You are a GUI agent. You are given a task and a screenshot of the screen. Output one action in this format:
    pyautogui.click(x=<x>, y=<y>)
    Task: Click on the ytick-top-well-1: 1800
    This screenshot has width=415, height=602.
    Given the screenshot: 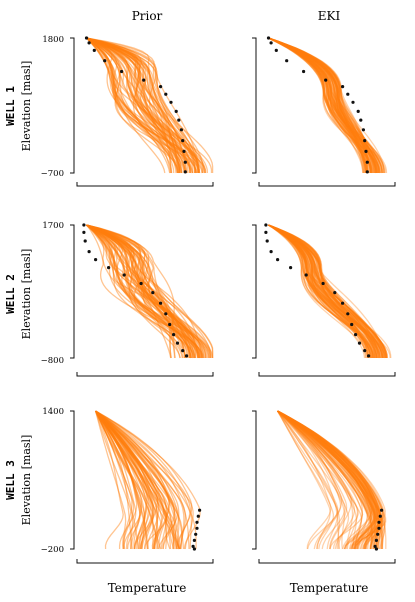 What is the action you would take?
    pyautogui.click(x=53, y=40)
    